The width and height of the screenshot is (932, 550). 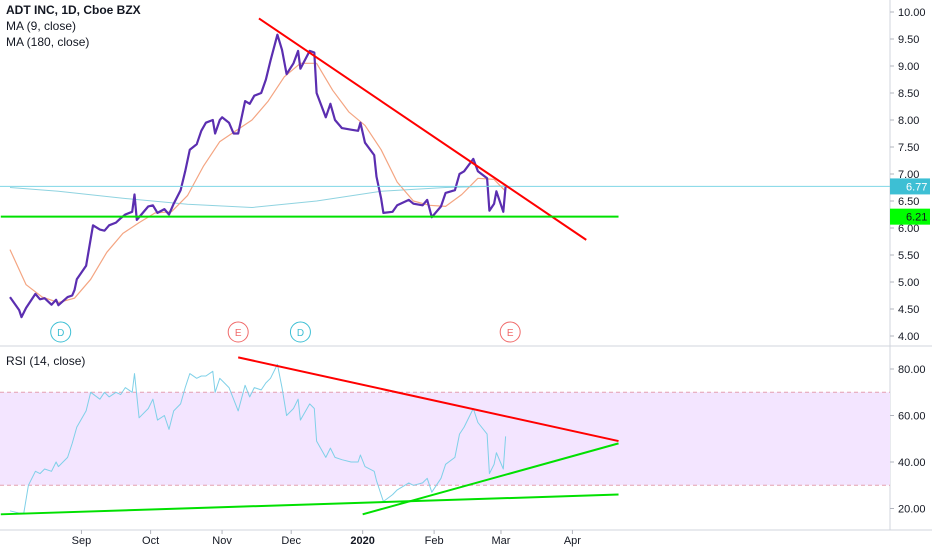 I want to click on ma180-line, so click(x=257, y=196).